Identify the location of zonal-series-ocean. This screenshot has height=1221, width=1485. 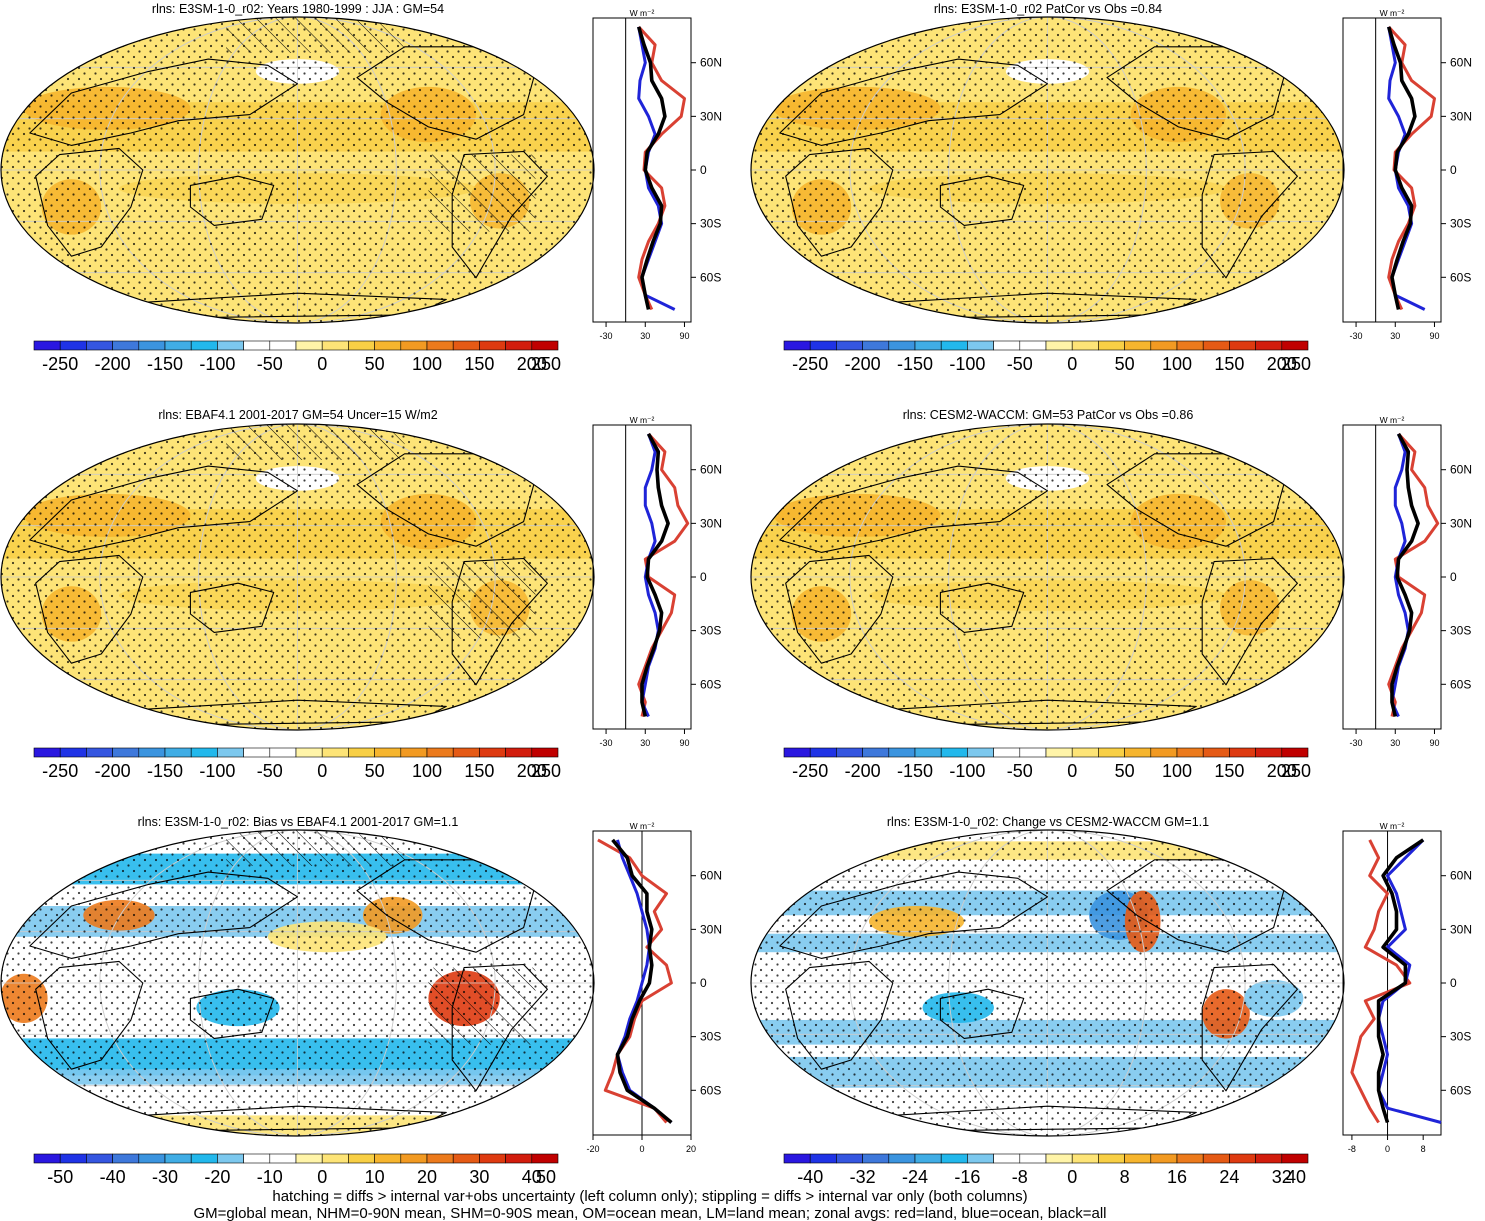
(644, 981).